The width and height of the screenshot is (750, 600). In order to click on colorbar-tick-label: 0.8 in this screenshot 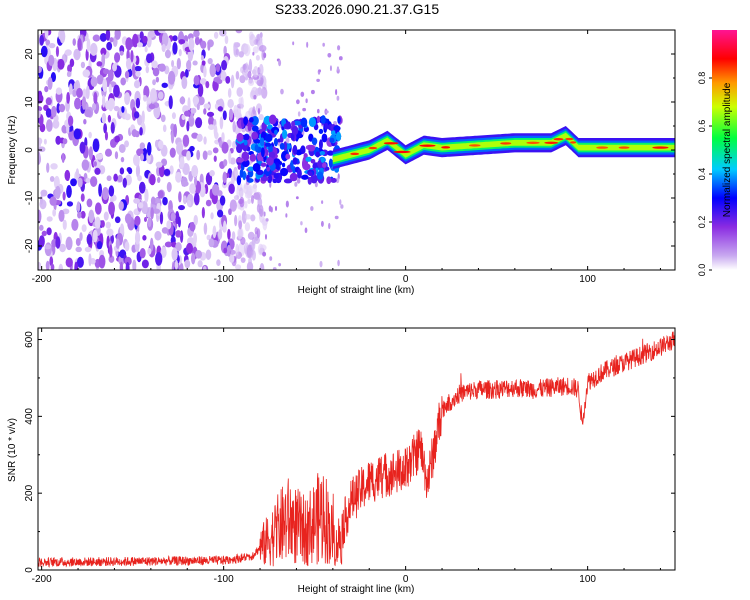, I will do `click(702, 78)`.